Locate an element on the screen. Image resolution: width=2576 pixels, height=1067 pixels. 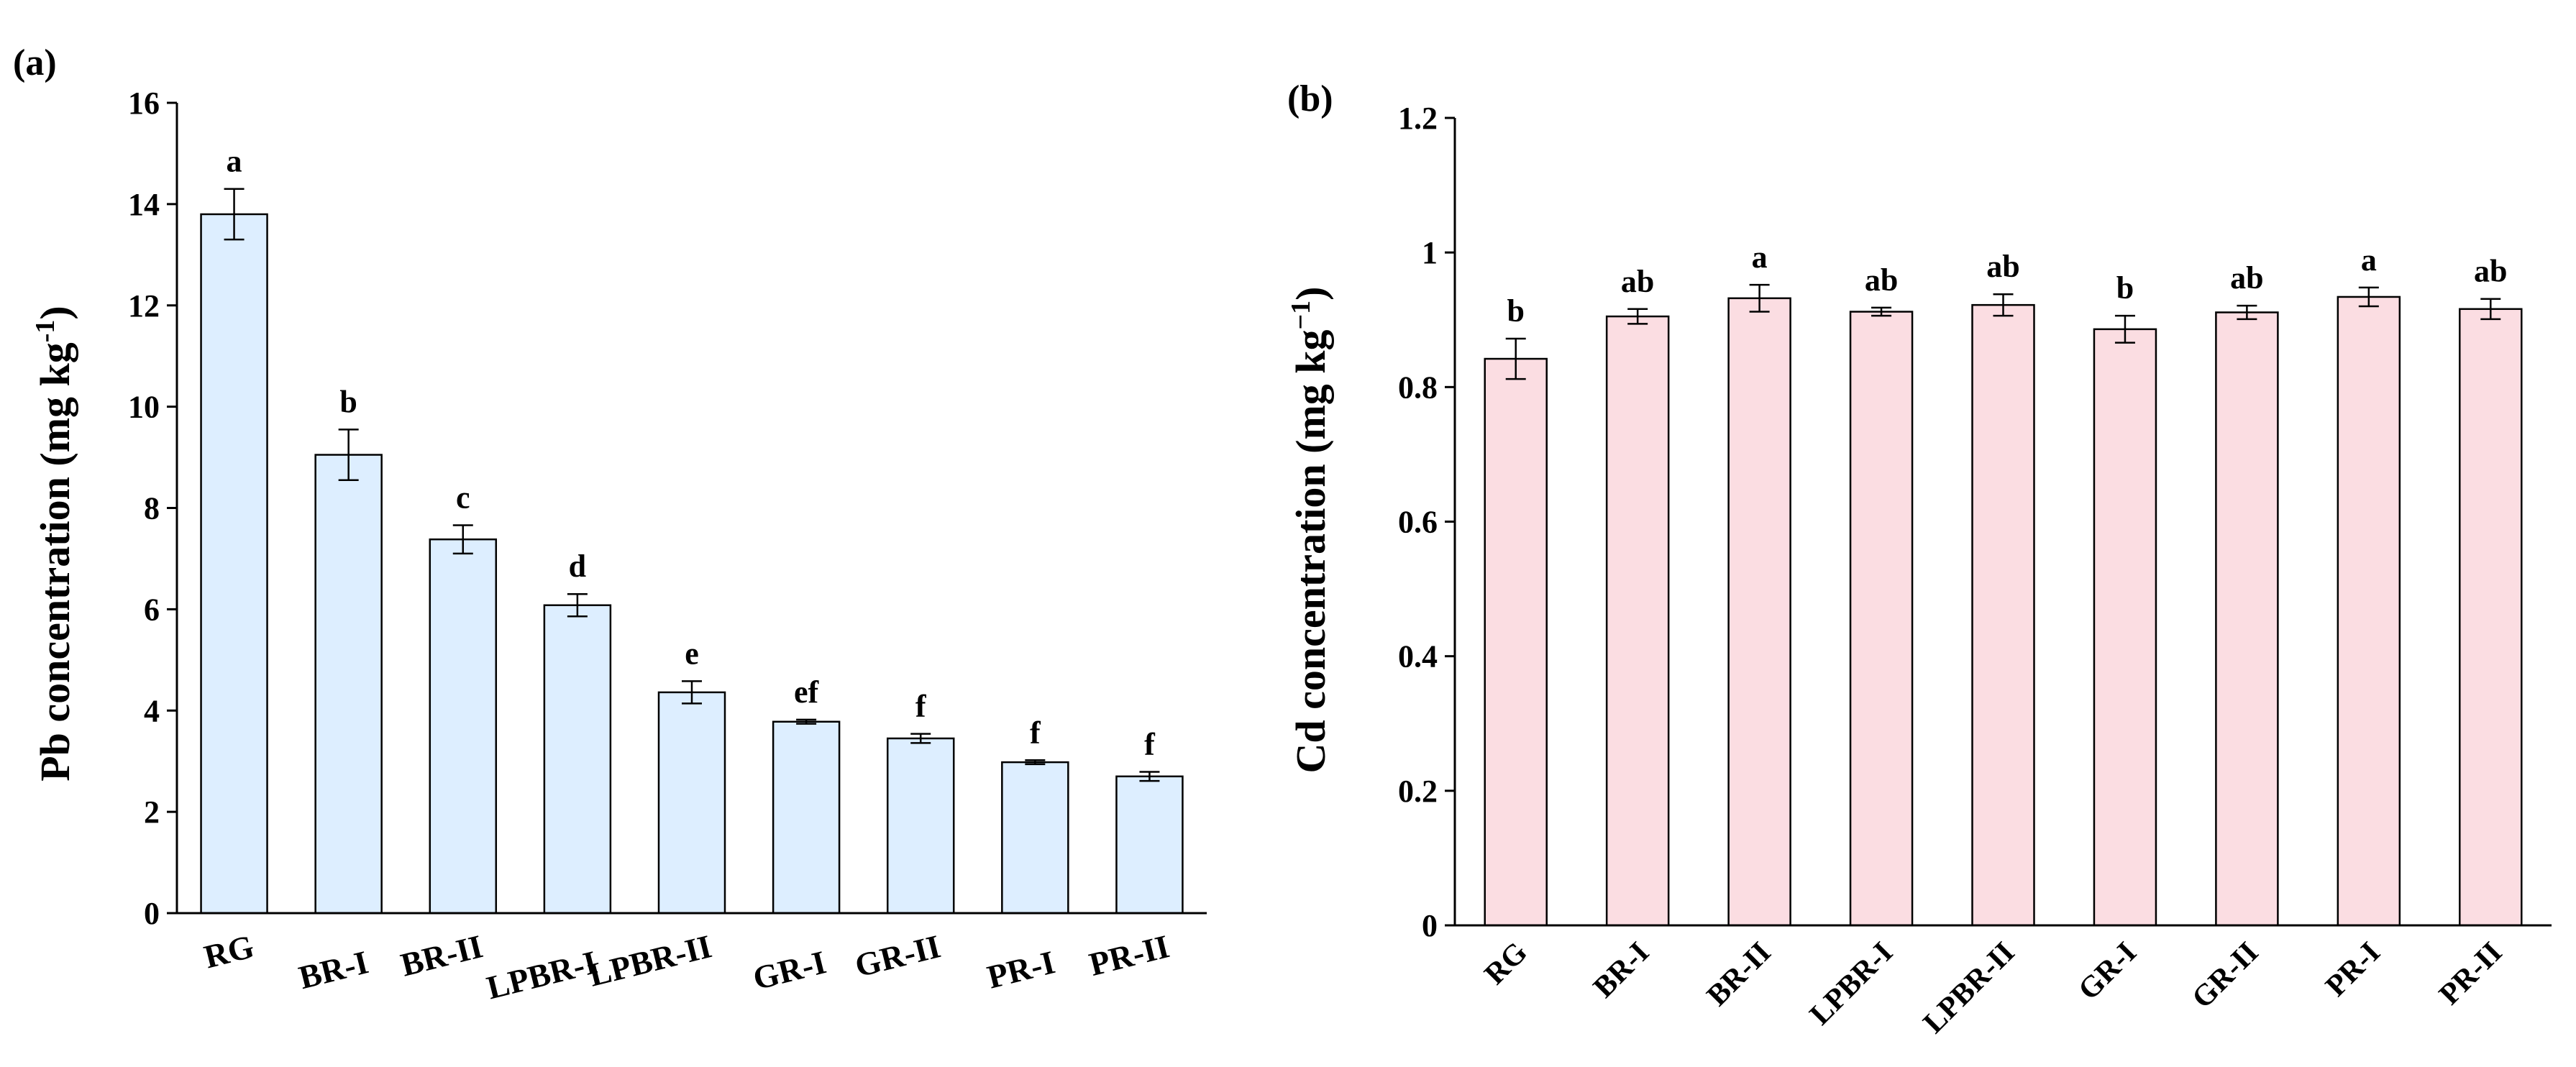
panel-a-x-label: RG is located at coordinates (229, 951).